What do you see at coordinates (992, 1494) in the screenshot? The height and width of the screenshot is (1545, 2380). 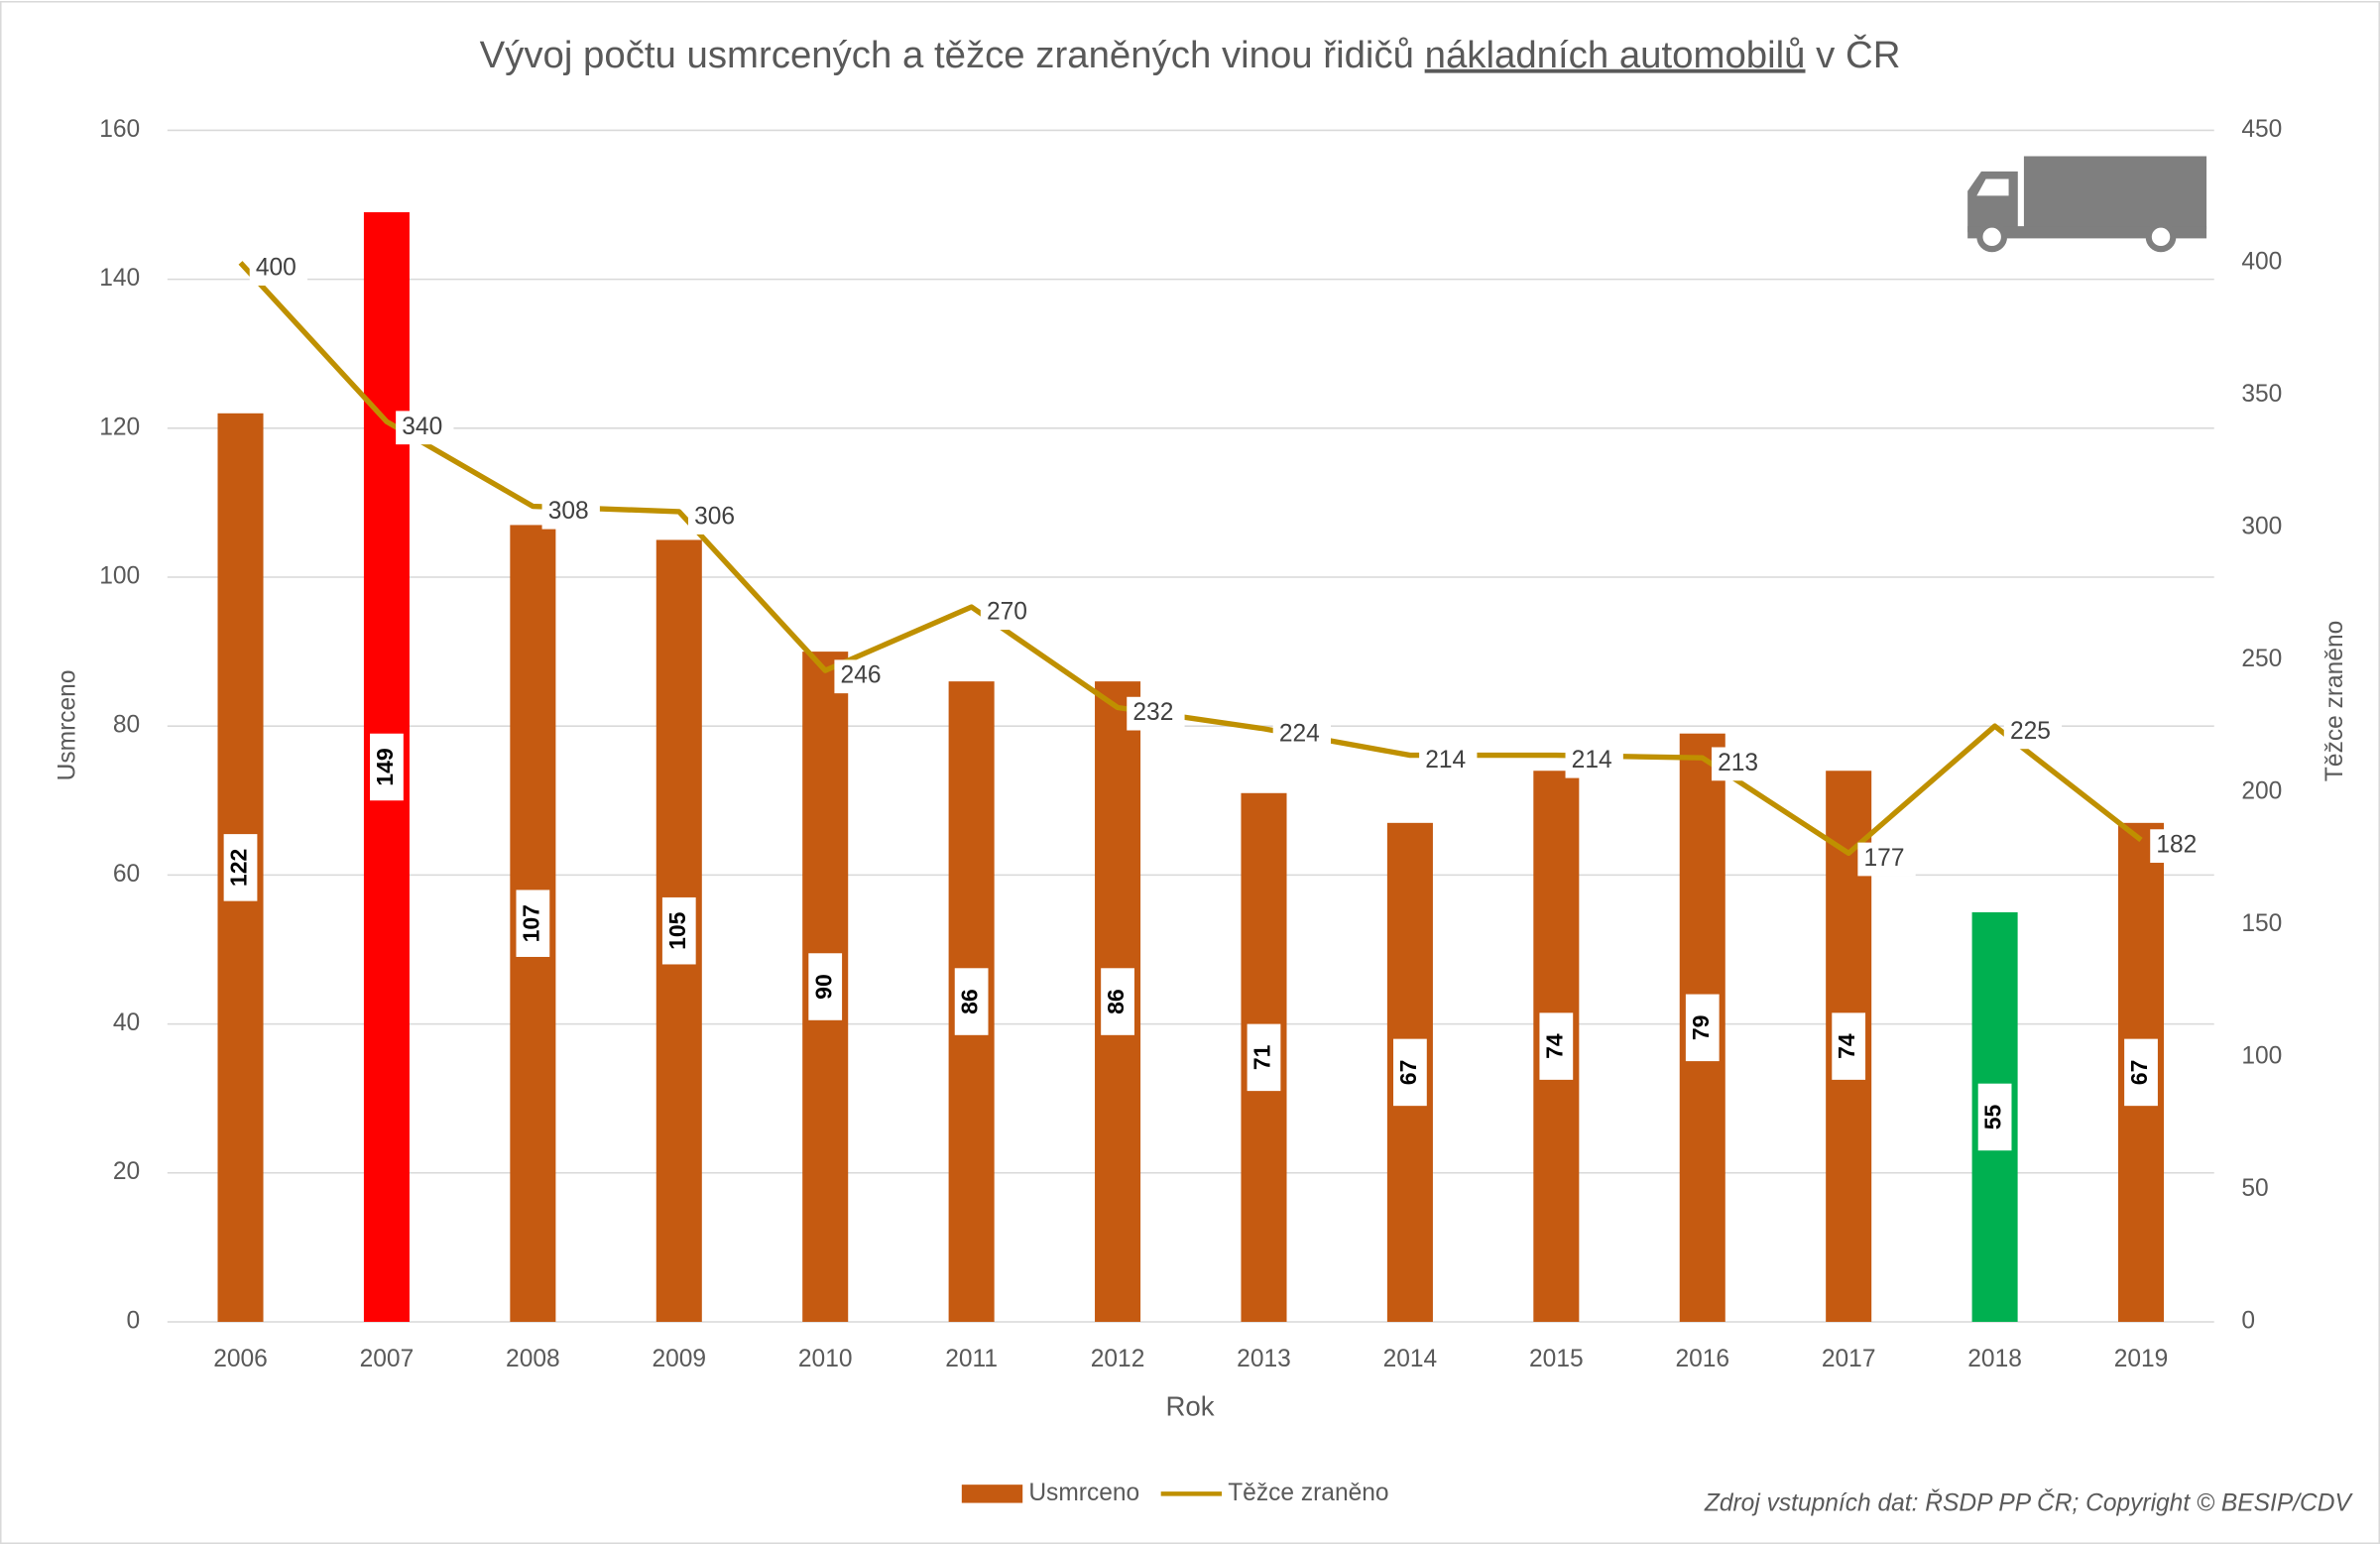 I see `legend-swatch` at bounding box center [992, 1494].